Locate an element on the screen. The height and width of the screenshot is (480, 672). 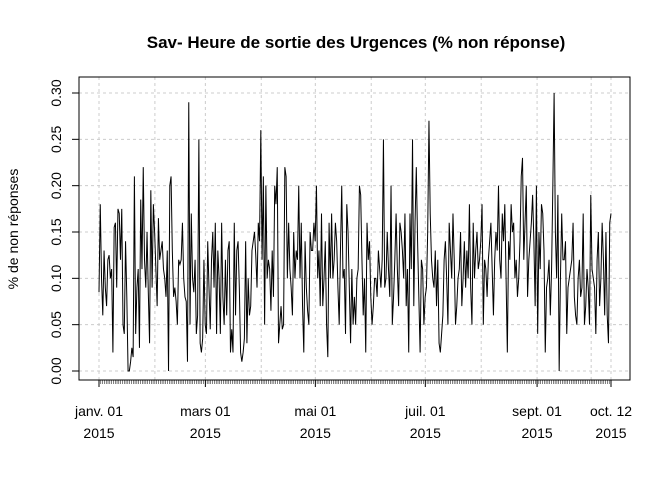
y-tick-label: 0.15 is located at coordinates (56, 231).